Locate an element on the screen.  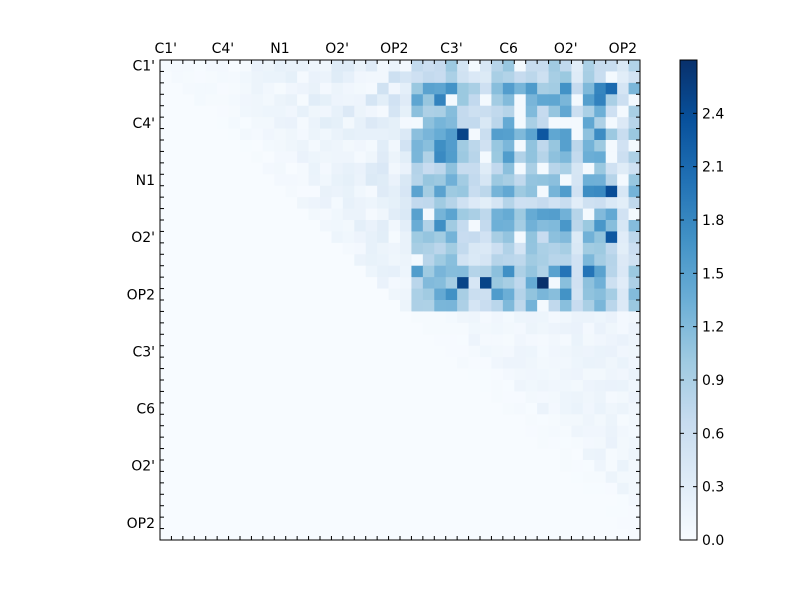
y-tick-label: C1' is located at coordinates (143, 67).